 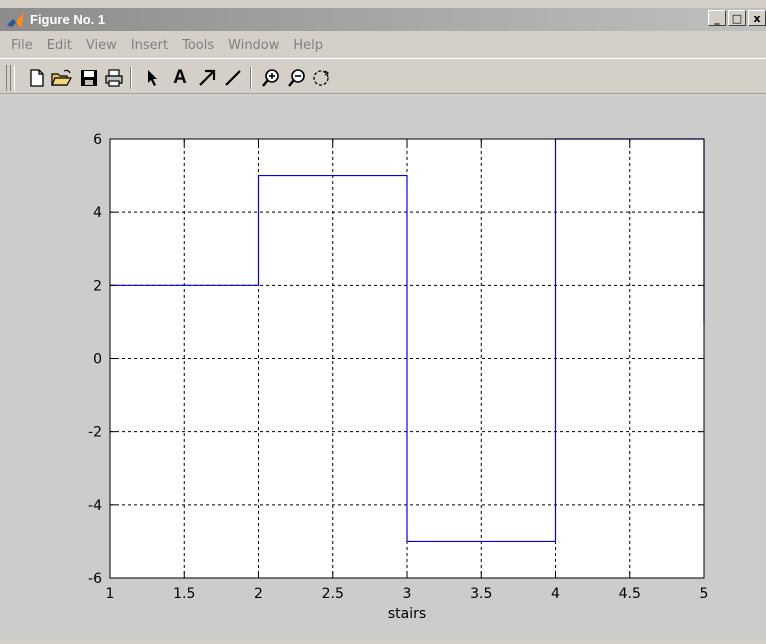 What do you see at coordinates (22, 45) in the screenshot?
I see `menu-file: File` at bounding box center [22, 45].